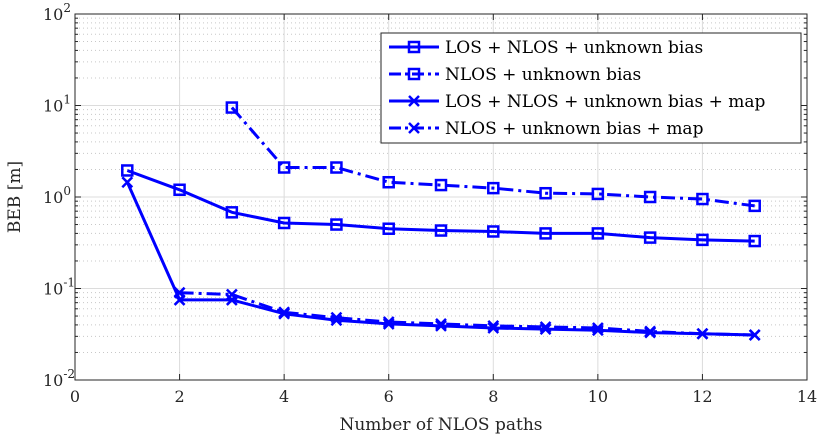  Describe the element at coordinates (414, 74) in the screenshot. I see `legend-2-square-marker` at that location.